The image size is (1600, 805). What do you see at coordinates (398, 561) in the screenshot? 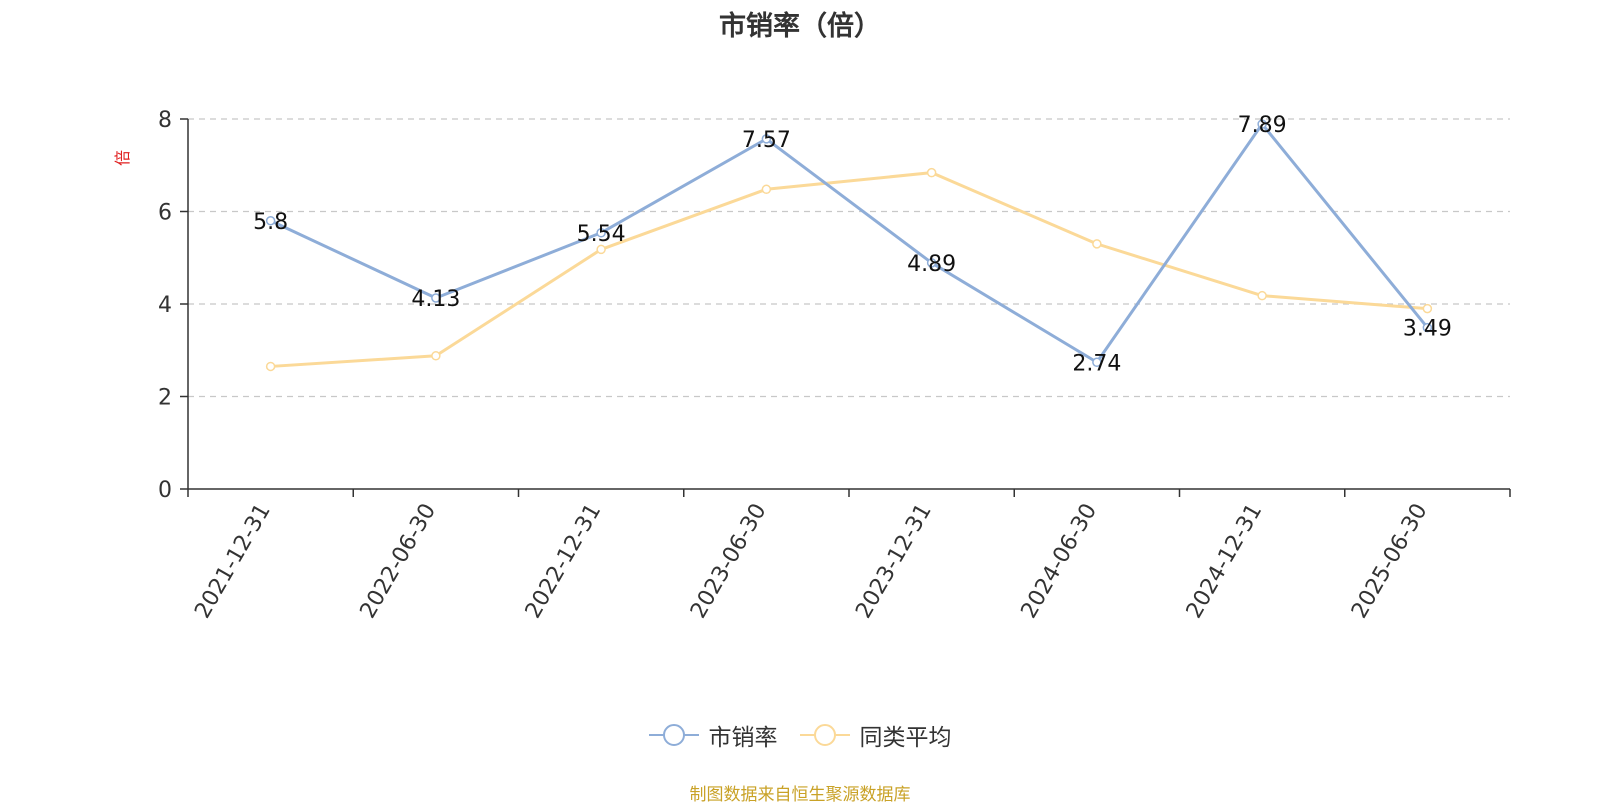
I see `x-tick-label-1: 2022-06-30` at bounding box center [398, 561].